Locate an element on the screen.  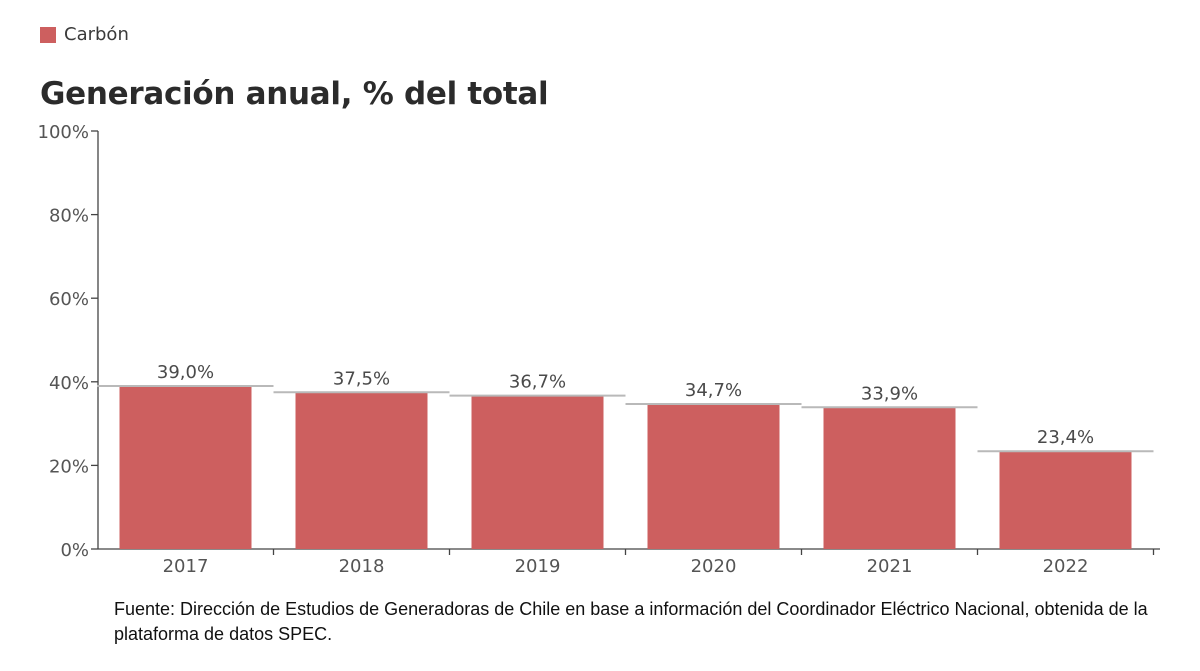
x-tick-label: 2017 is located at coordinates (186, 566).